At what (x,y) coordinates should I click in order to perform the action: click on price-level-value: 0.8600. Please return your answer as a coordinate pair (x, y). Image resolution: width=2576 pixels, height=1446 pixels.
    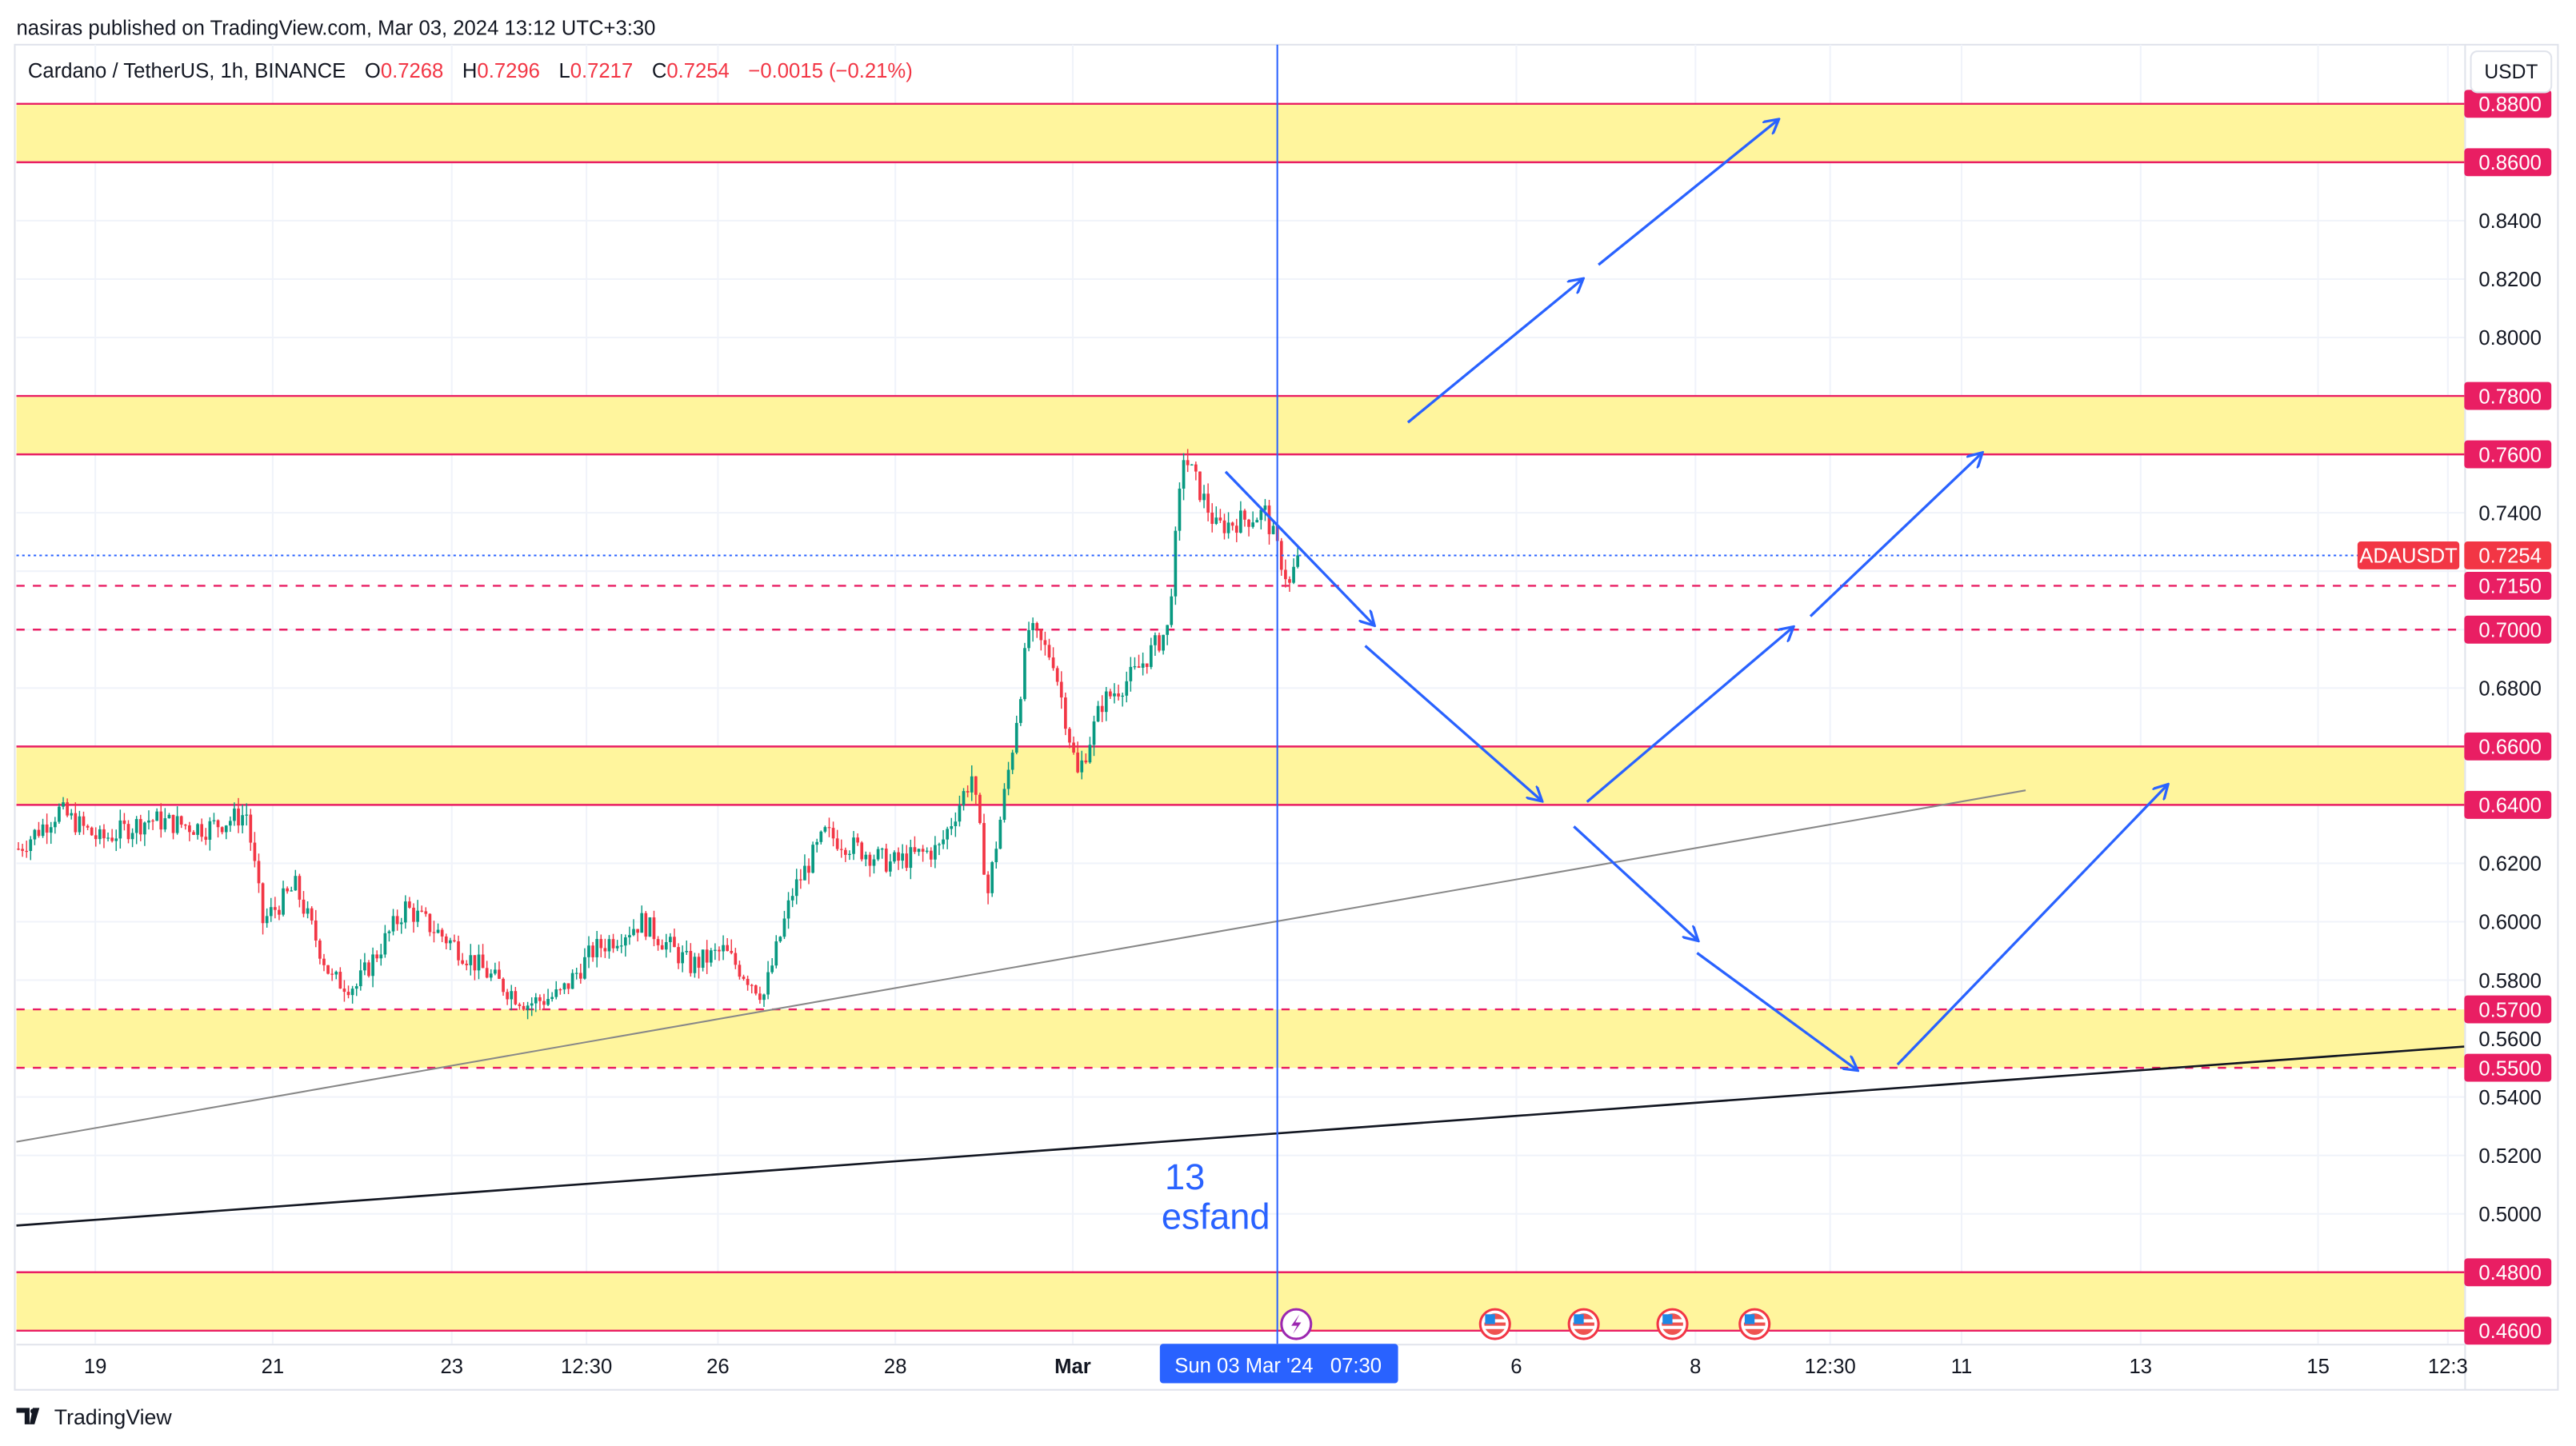
    Looking at the image, I should click on (2509, 163).